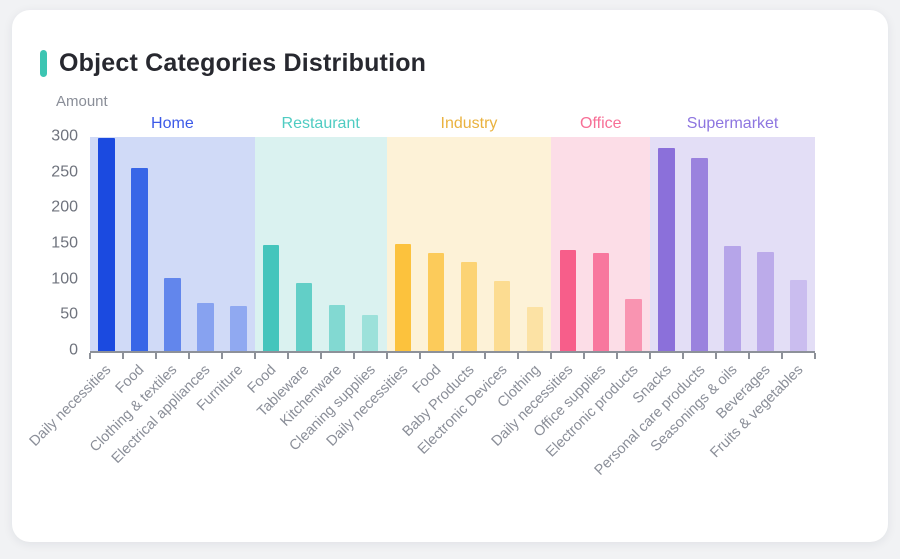  What do you see at coordinates (469, 123) in the screenshot?
I see `group-label-industry: Industry` at bounding box center [469, 123].